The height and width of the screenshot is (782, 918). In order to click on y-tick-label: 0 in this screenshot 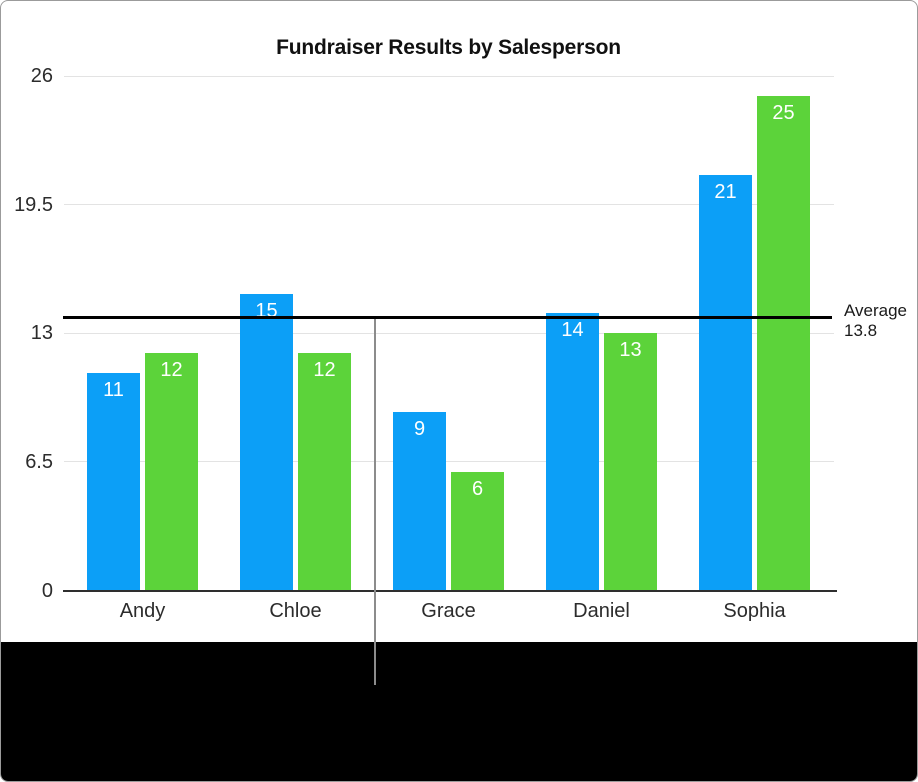, I will do `click(47, 590)`.